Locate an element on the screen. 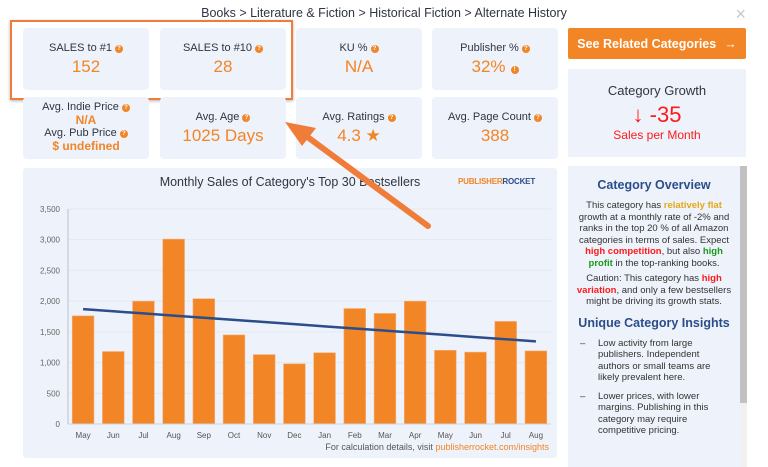 The image size is (768, 467). svg-text: Oct is located at coordinates (234, 435).